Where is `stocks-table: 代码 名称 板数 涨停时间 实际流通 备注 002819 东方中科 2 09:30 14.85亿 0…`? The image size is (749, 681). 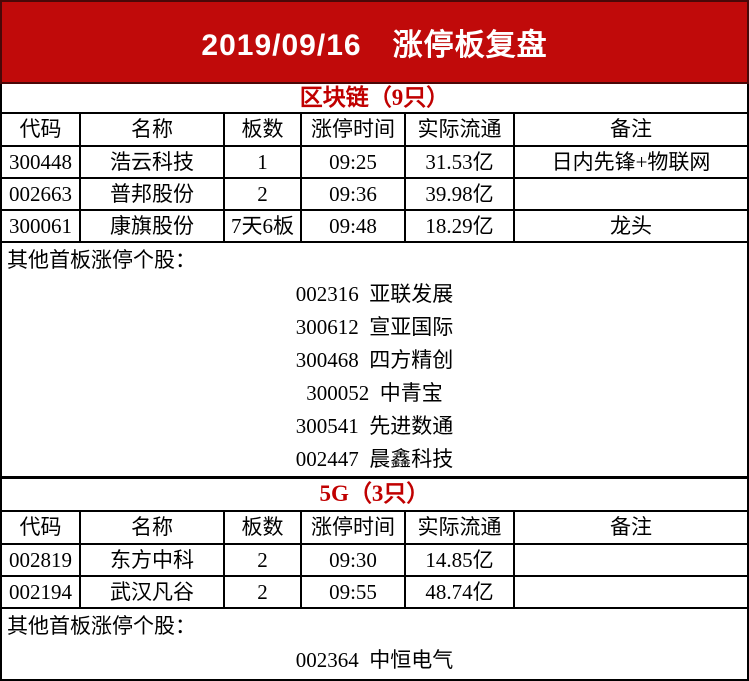
stocks-table: 代码 名称 板数 涨停时间 实际流通 备注 002819 东方中科 2 09:30 14.85亿 0… is located at coordinates (374, 560).